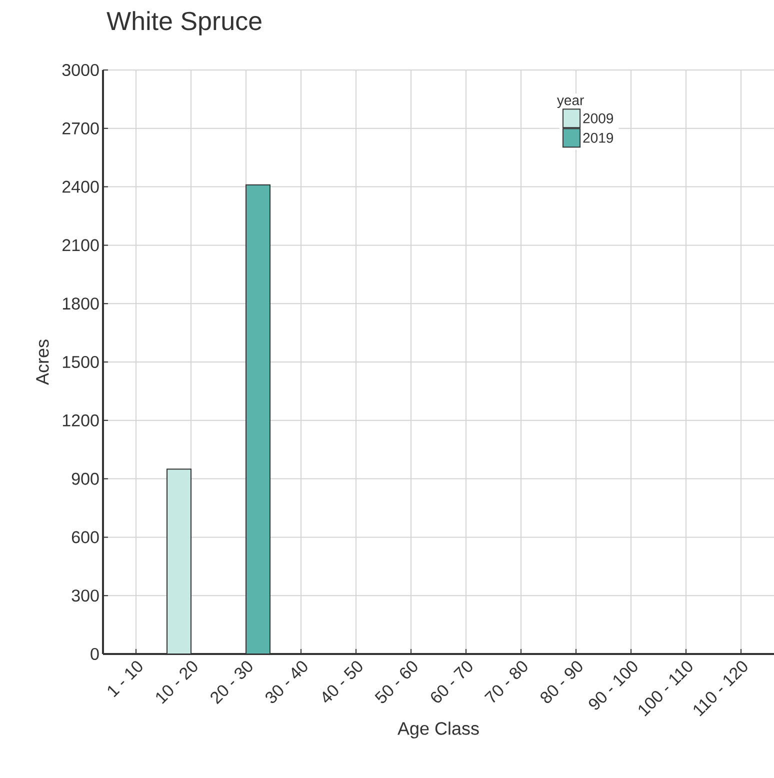 The width and height of the screenshot is (774, 778). What do you see at coordinates (570, 103) in the screenshot?
I see `legend-title: year` at bounding box center [570, 103].